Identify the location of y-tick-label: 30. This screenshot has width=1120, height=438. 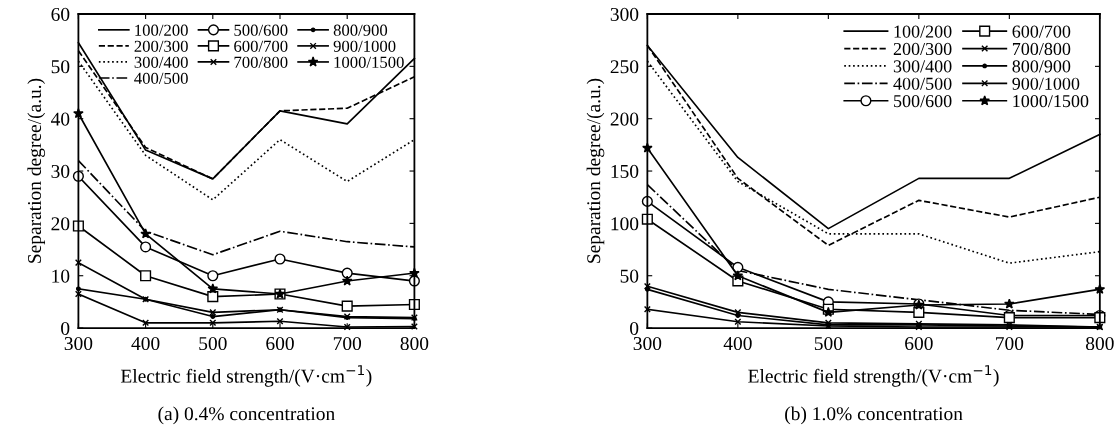
(60, 171).